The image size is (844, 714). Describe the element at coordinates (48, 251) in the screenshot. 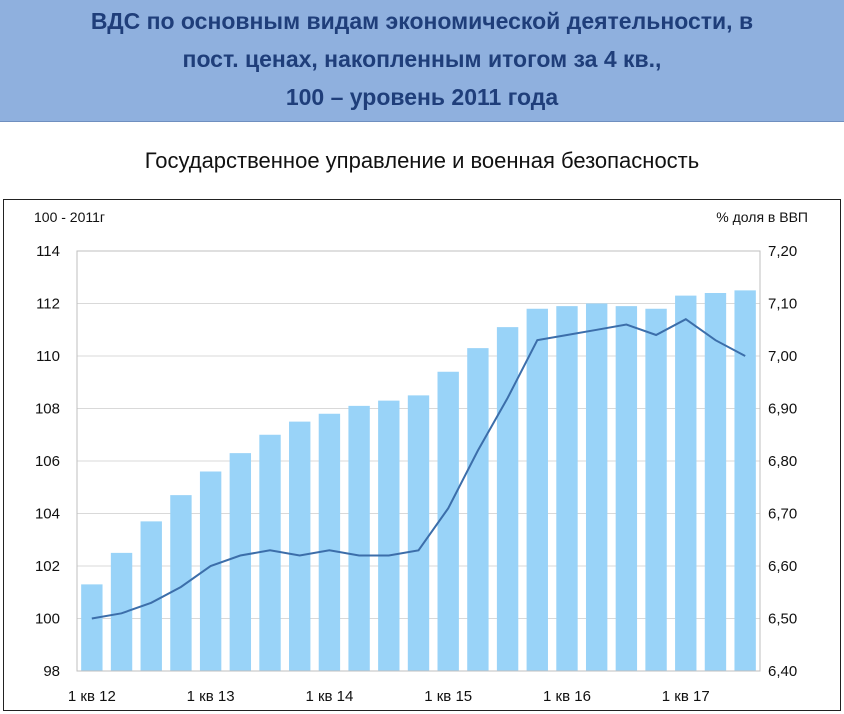

I see `left-tick-label: 114` at that location.